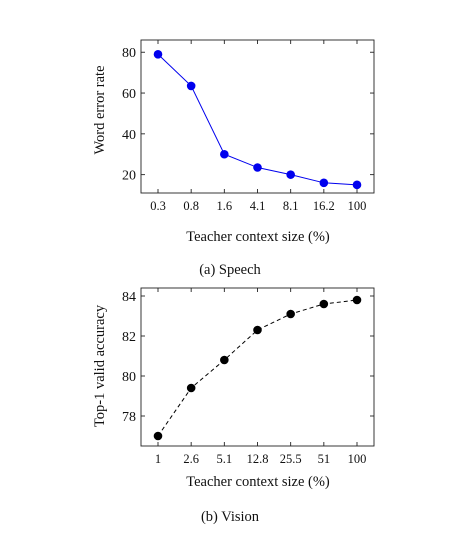 This screenshot has width=474, height=542. Describe the element at coordinates (230, 517) in the screenshot. I see `vision-caption: (b) Vision` at that location.